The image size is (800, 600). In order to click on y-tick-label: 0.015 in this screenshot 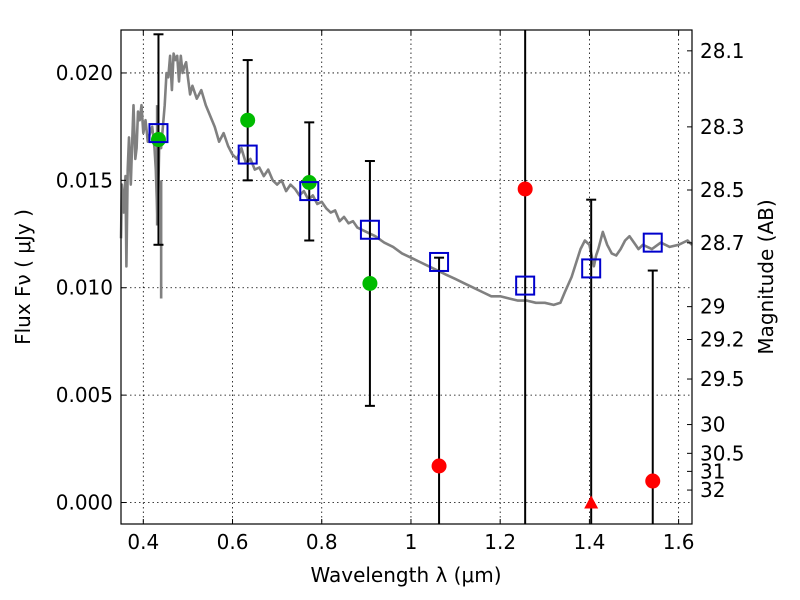, I will do `click(84, 180)`.